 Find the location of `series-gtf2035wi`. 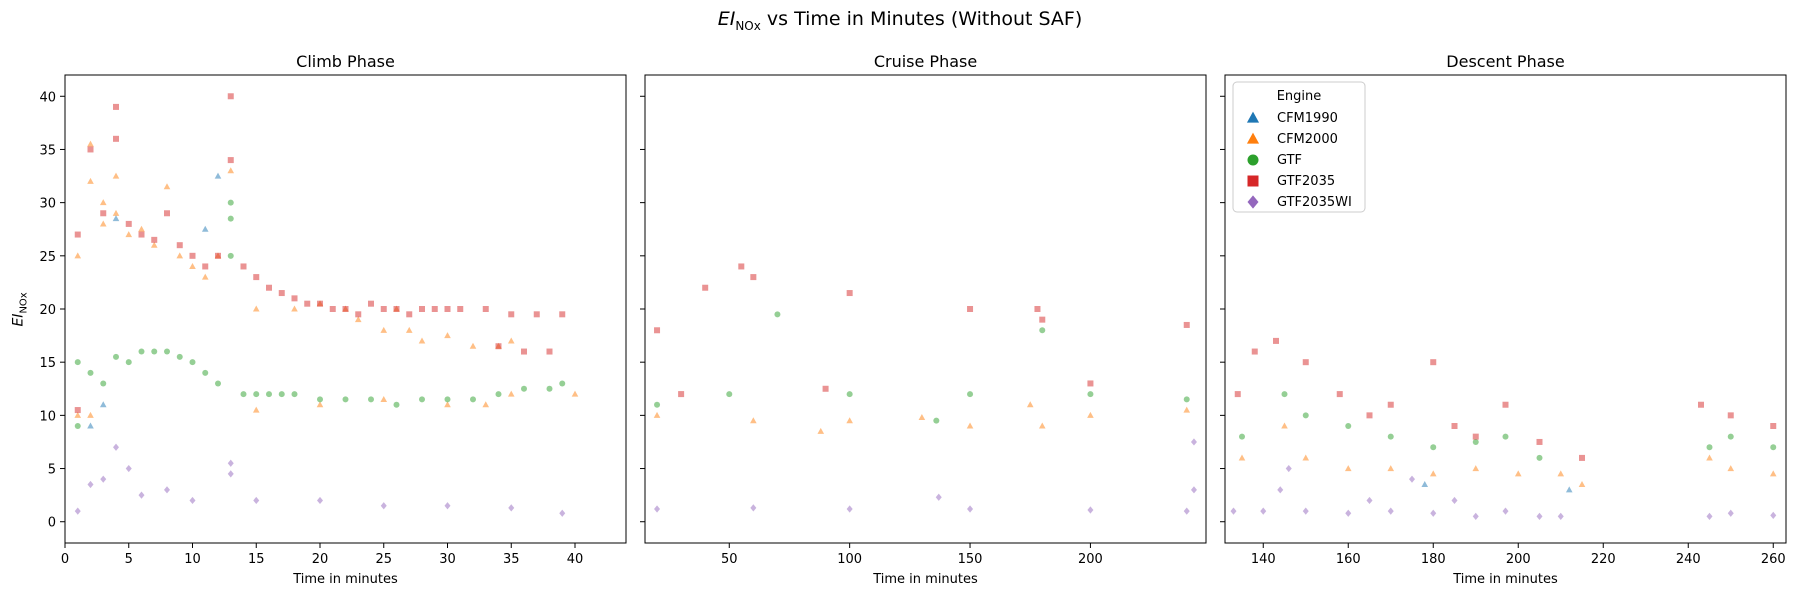

series-gtf2035wi is located at coordinates (320, 480).